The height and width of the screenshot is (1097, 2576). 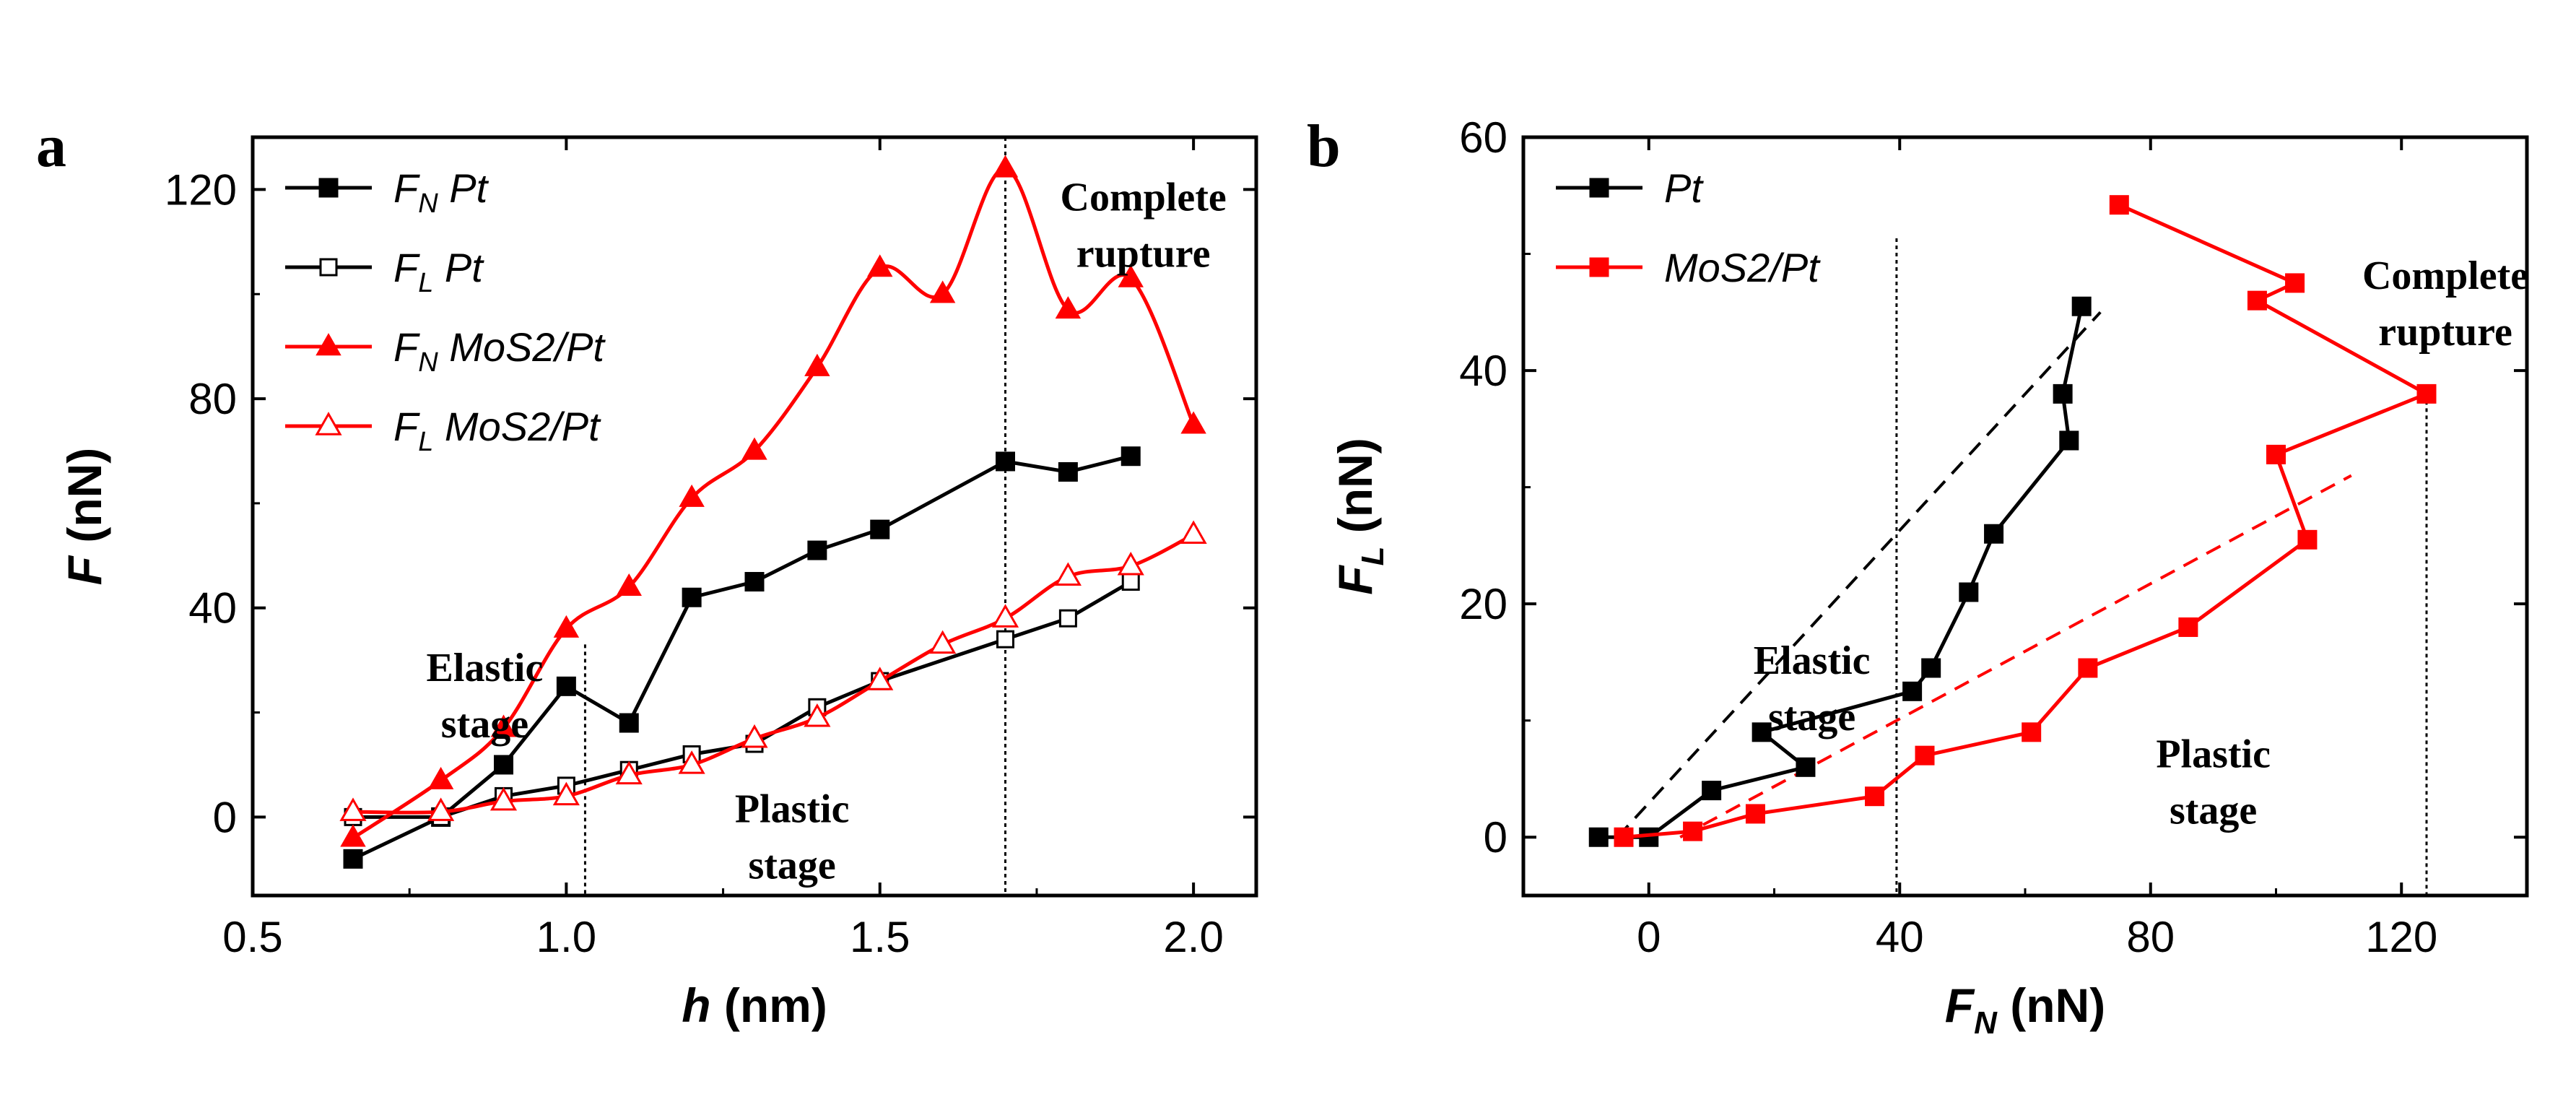 I want to click on legend-label: FN MoS2/Pt, so click(x=499, y=351).